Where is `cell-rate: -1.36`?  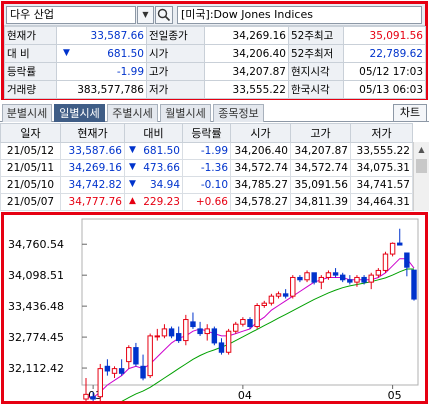 cell-rate: -1.36 is located at coordinates (206, 168).